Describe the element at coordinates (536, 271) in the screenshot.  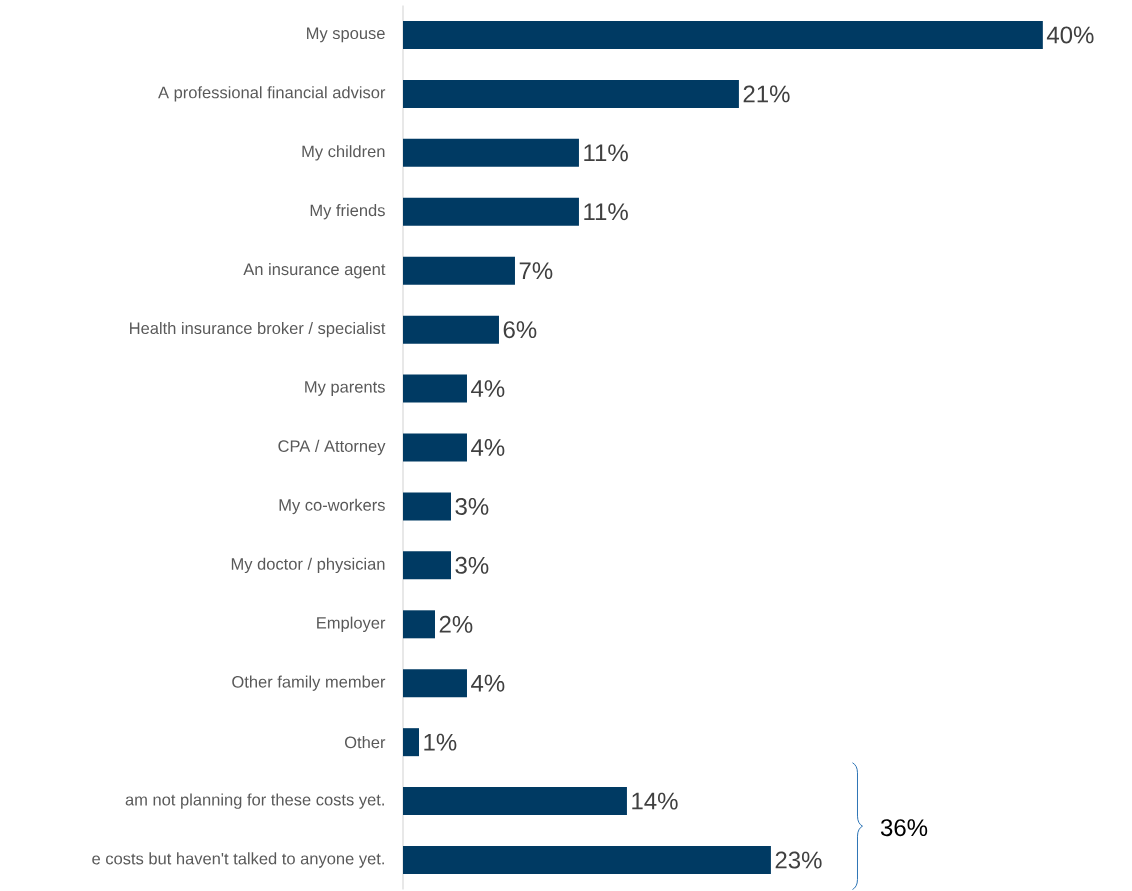
I see `data-label: 7%` at that location.